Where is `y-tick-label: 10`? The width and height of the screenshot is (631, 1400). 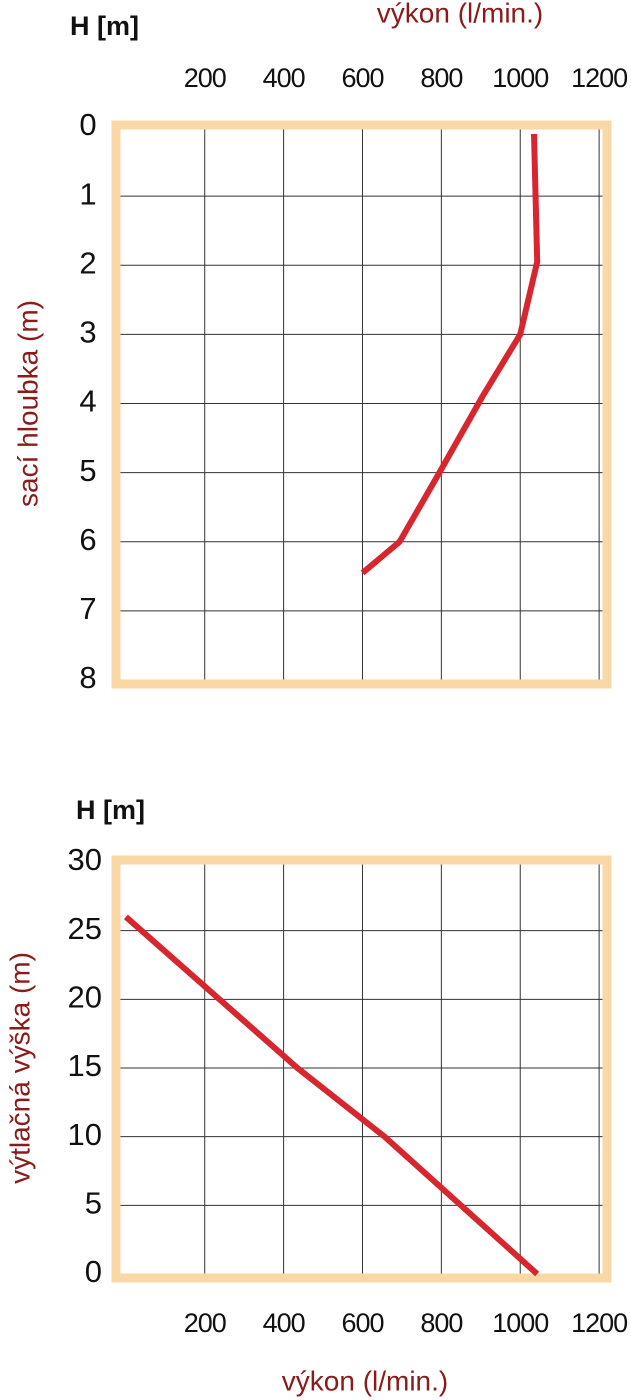
y-tick-label: 10 is located at coordinates (85, 1134).